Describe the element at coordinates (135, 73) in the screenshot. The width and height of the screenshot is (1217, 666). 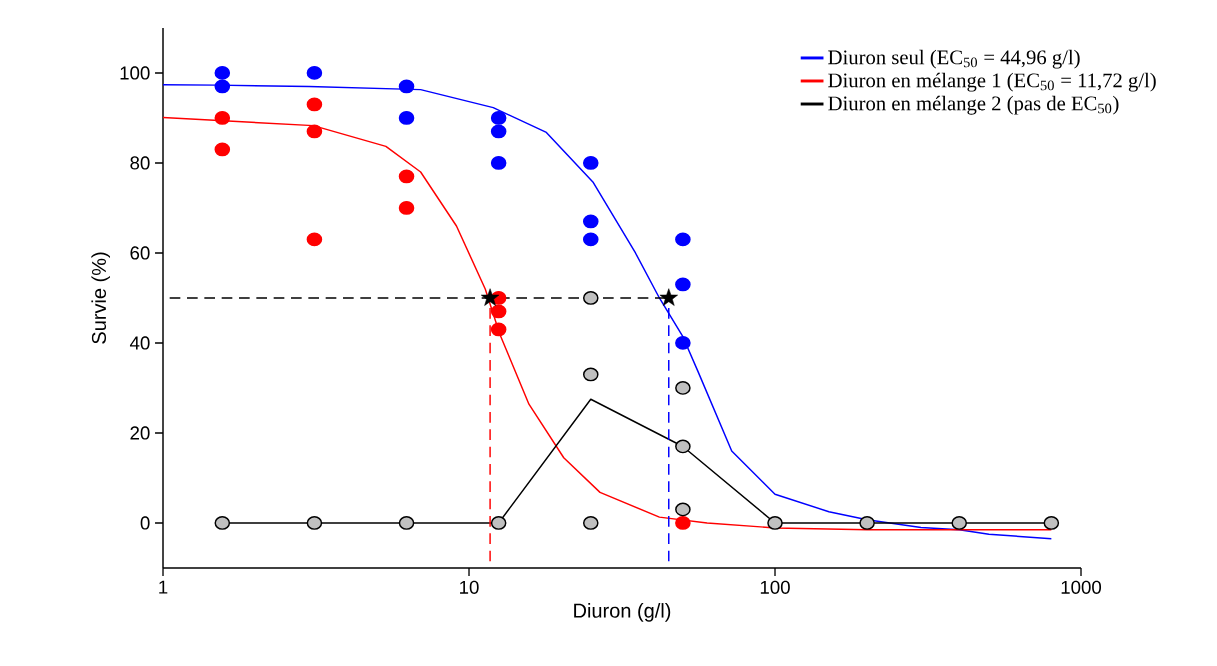
I see `y-tick-label: 100` at that location.